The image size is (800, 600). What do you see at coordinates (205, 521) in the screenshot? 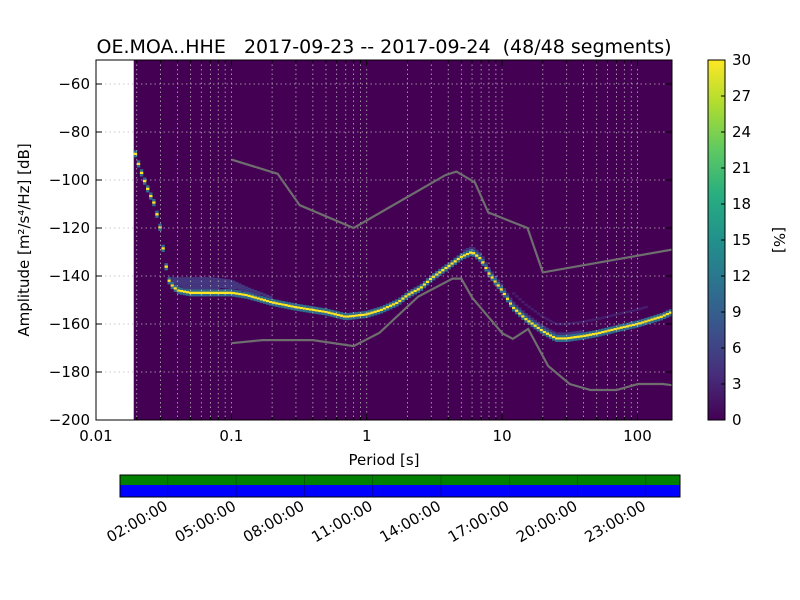
I see `timeline-tick-label: 05:00:00` at bounding box center [205, 521].